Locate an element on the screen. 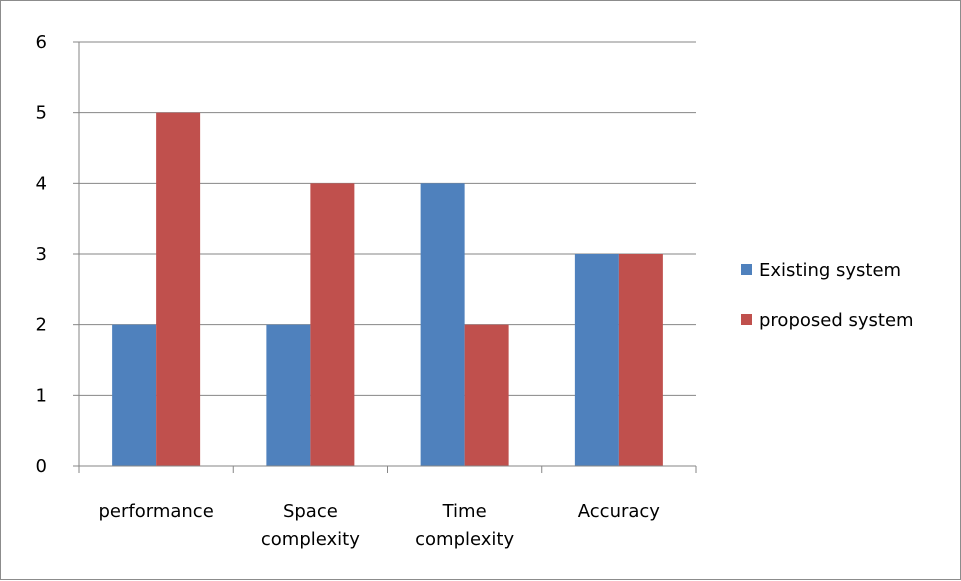 Image resolution: width=961 pixels, height=581 pixels. x-tick-label-line: Space is located at coordinates (310, 511).